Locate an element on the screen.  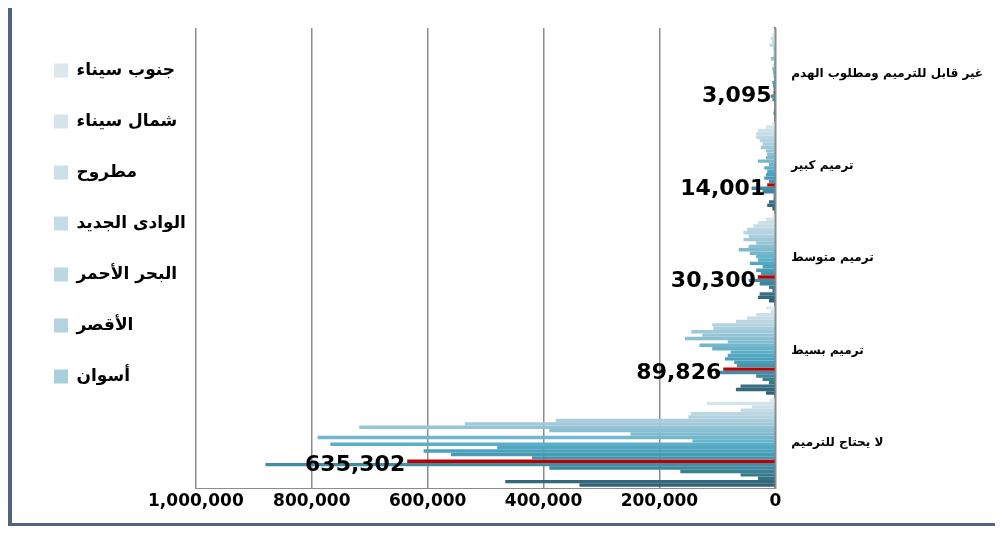
x-tick-label: 0 is located at coordinates (775, 500).